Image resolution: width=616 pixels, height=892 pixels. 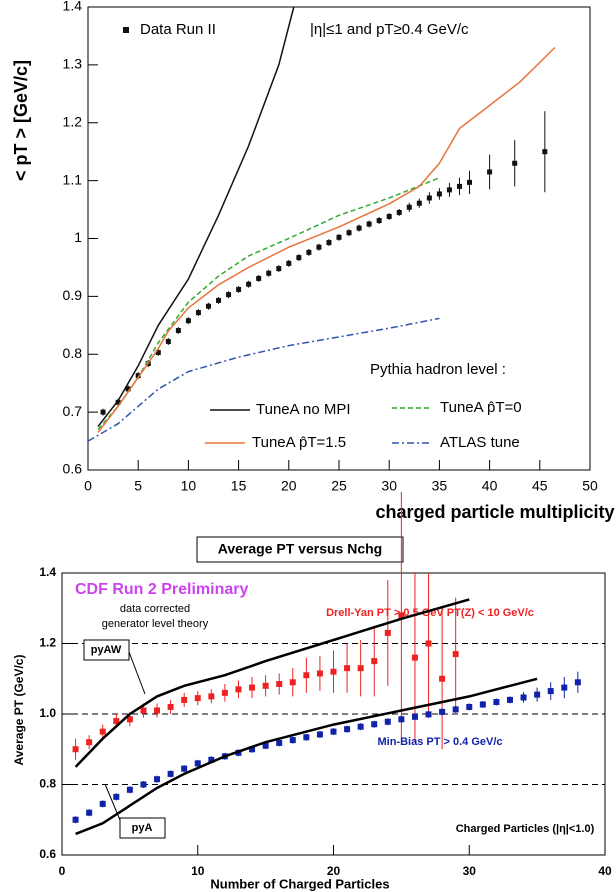 What do you see at coordinates (494, 512) in the screenshot?
I see `x-axis-label: charged particle multiplicity` at bounding box center [494, 512].